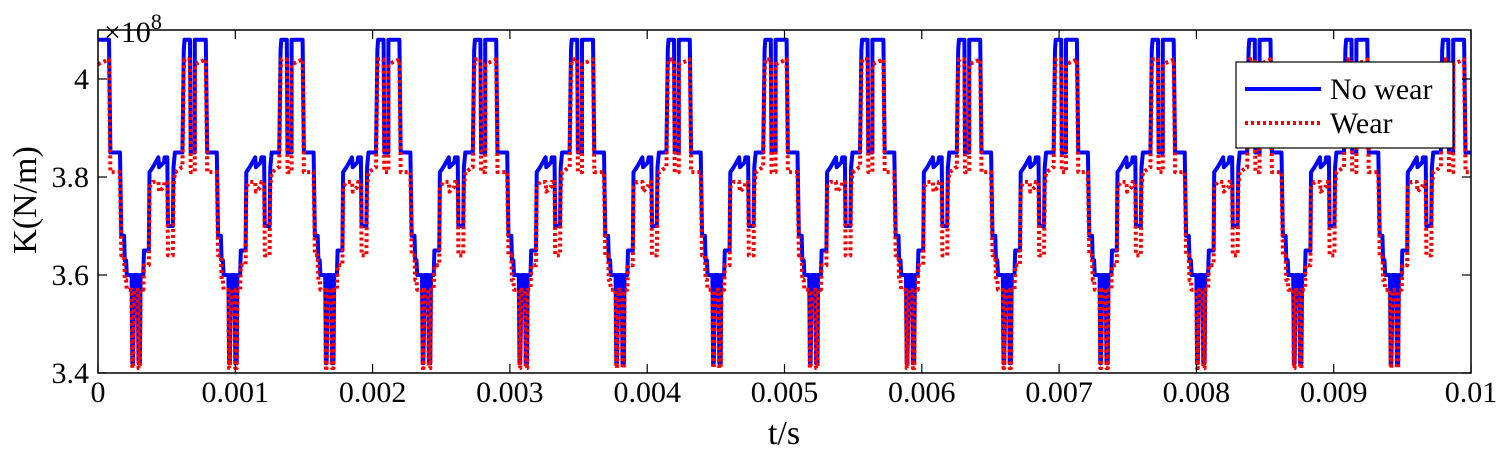 The image size is (1505, 451). Describe the element at coordinates (156, 21) in the screenshot. I see `y-multiplier-exponent: 8` at that location.